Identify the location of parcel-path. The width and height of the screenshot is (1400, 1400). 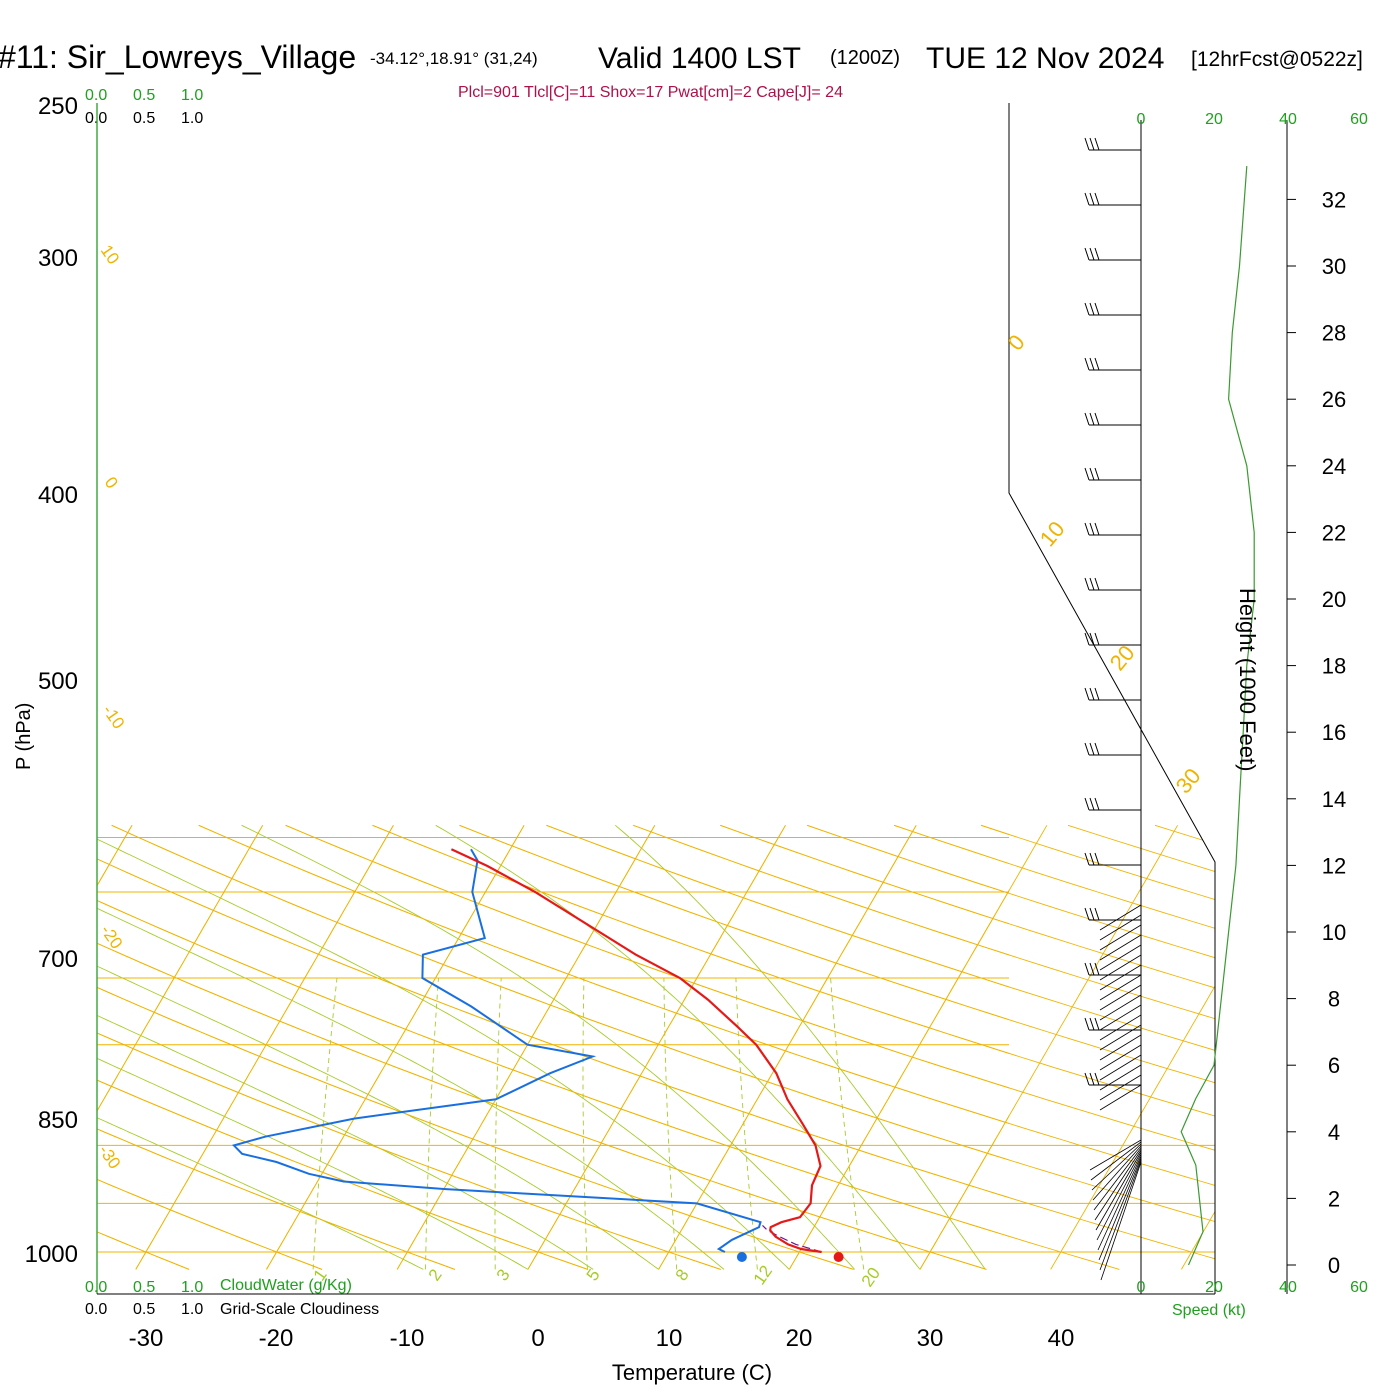
(792, 1238).